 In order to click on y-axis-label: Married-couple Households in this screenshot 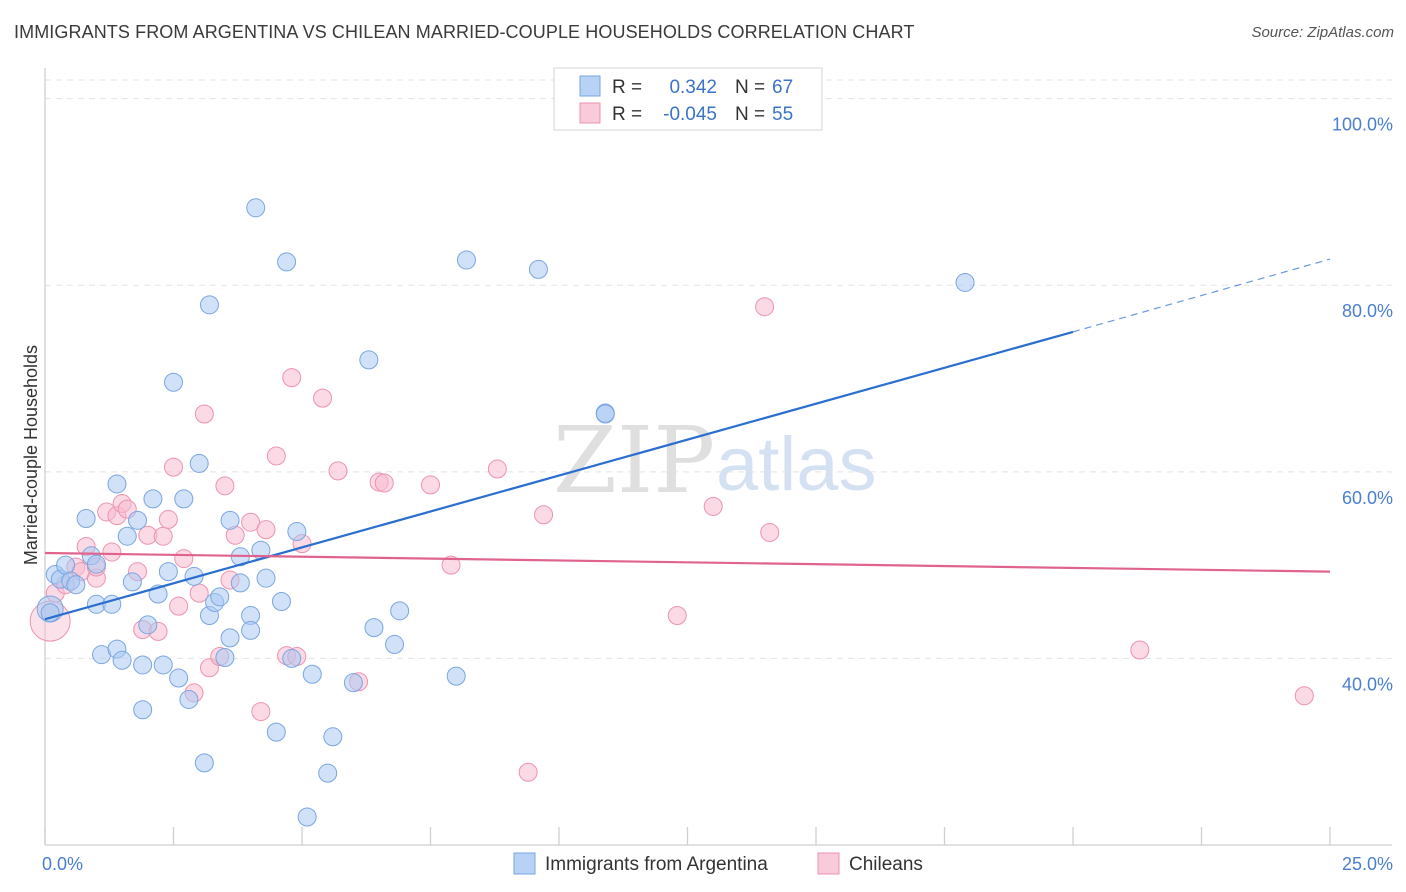, I will do `click(31, 455)`.